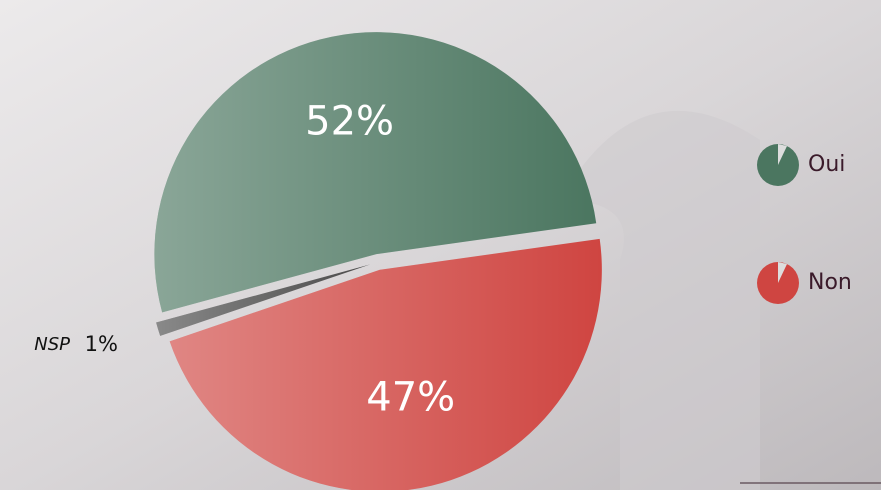 This screenshot has height=490, width=881. What do you see at coordinates (826, 164) in the screenshot?
I see `legend-label: Oui` at bounding box center [826, 164].